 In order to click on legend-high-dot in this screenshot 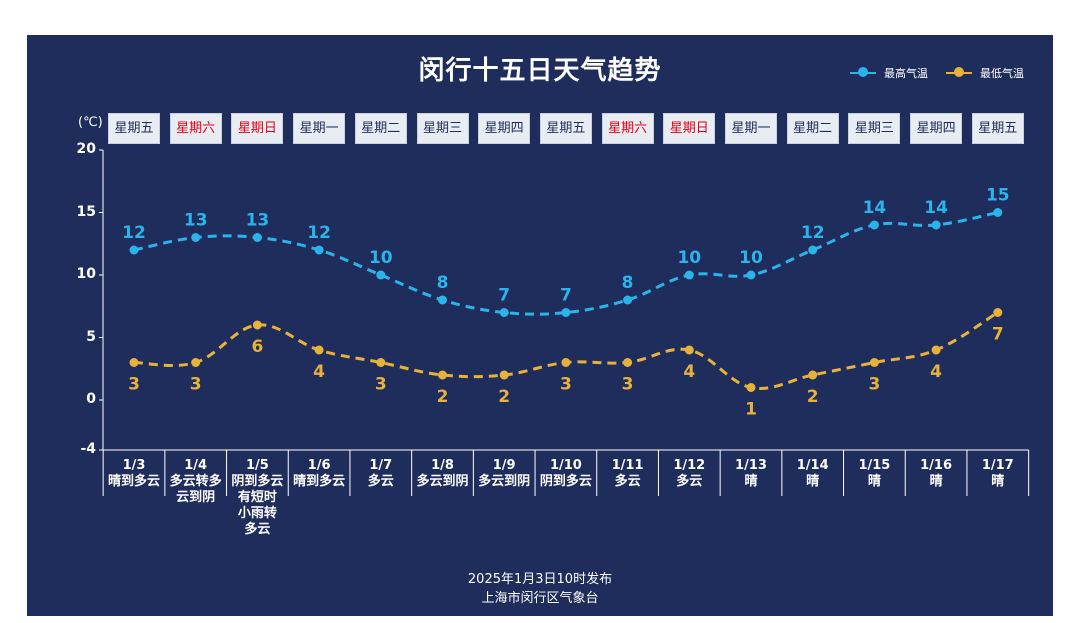, I will do `click(863, 72)`.